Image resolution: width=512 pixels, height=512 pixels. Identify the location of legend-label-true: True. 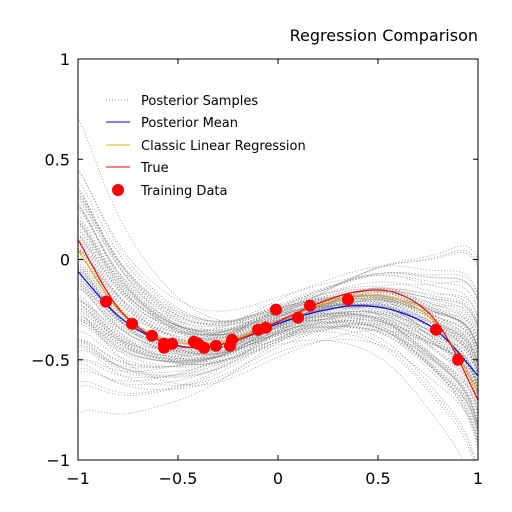
(154, 168).